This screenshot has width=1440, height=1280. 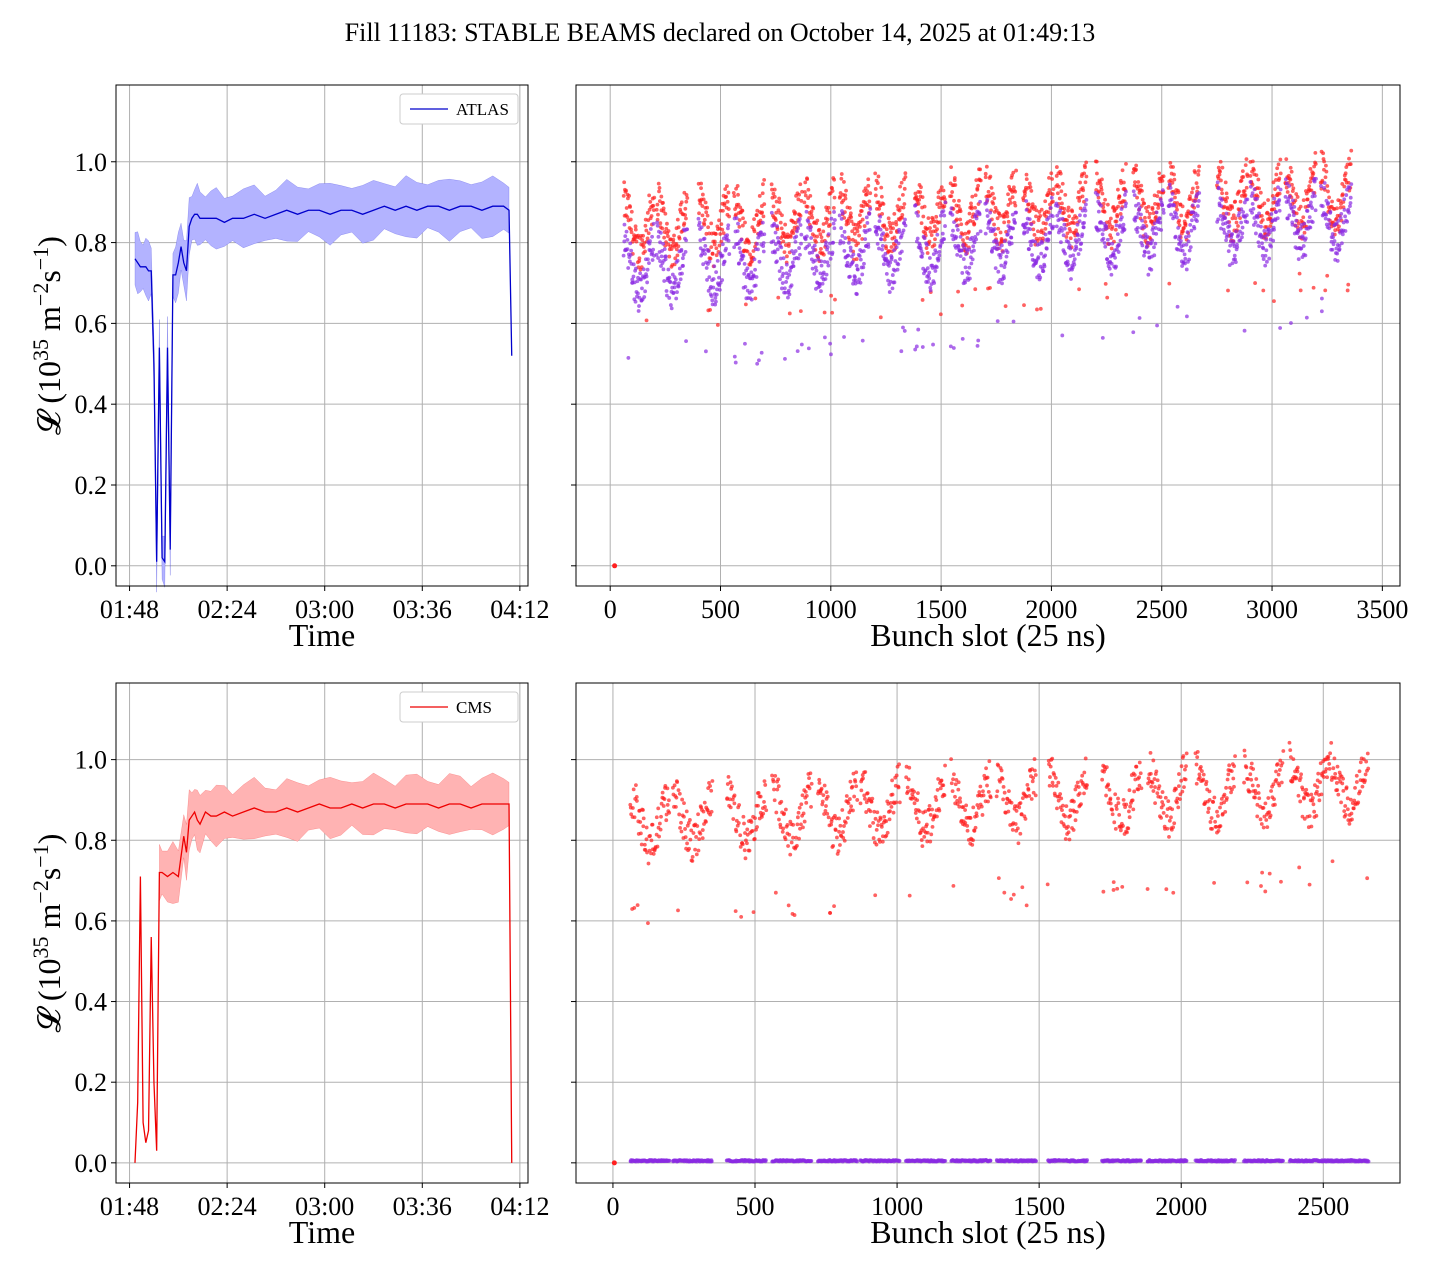 I want to click on atlas_time-y-label-part: 35, so click(x=40, y=350).